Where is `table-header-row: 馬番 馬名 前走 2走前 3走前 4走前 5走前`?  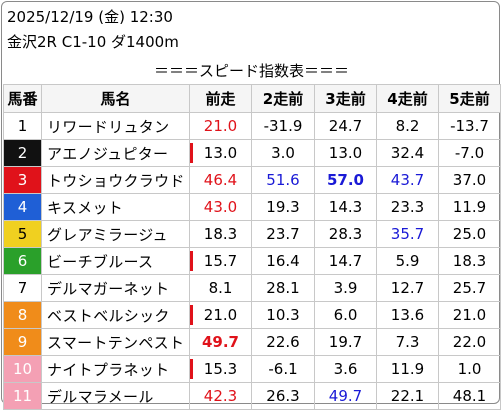 table-header-row: 馬番 馬名 前走 2走前 3走前 4走前 5走前 is located at coordinates (252, 98).